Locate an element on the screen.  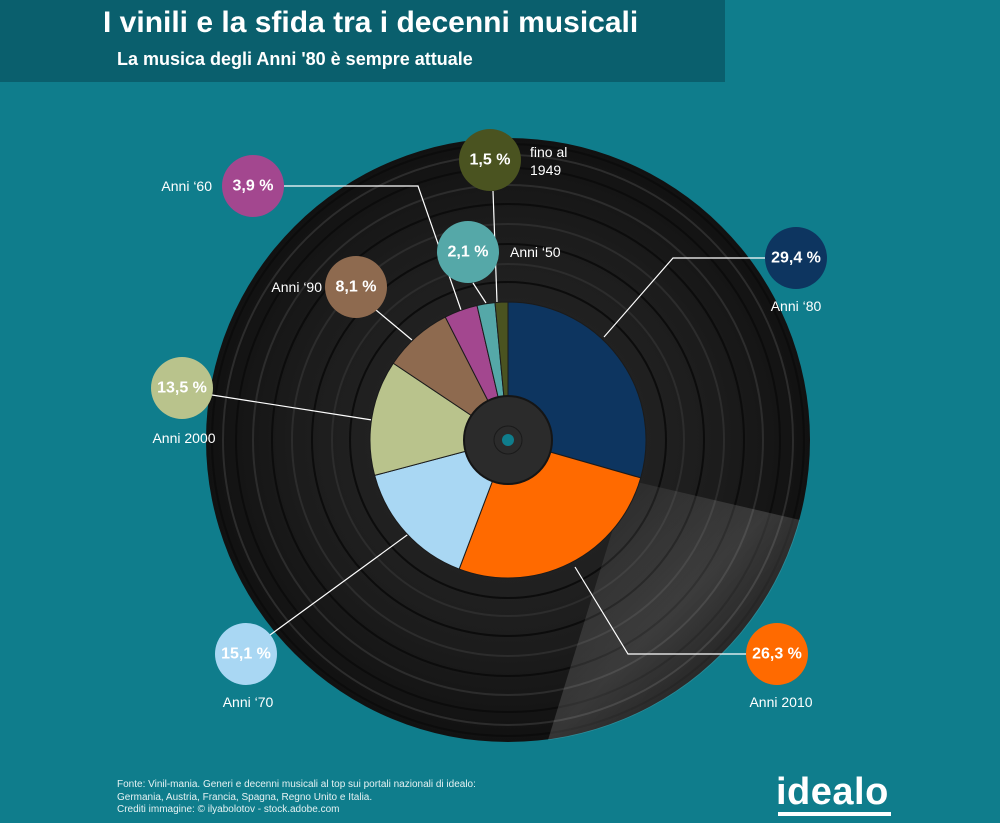
slice-value-label: 3,9 % is located at coordinates (253, 186).